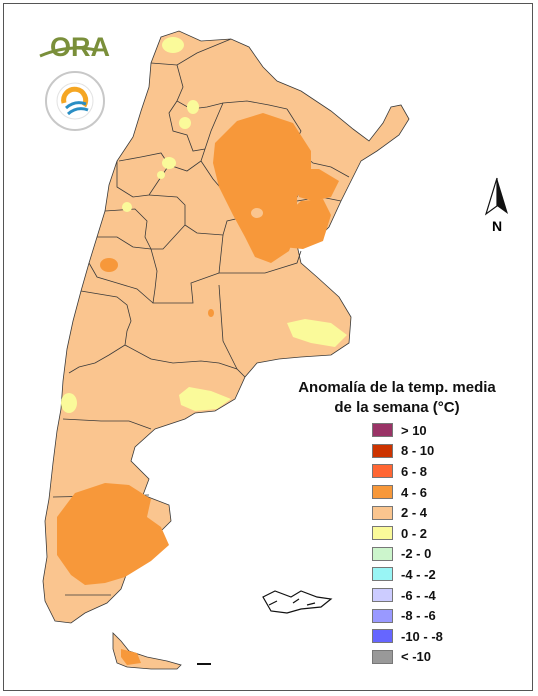 This screenshot has width=538, height=696. What do you see at coordinates (418, 574) in the screenshot?
I see `legend-label: -4 - -2` at bounding box center [418, 574].